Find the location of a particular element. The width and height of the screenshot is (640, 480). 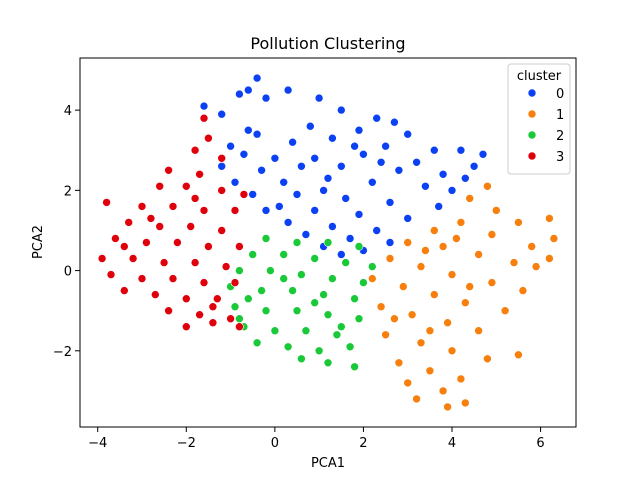

y-tick-label: 2 is located at coordinates (68, 191).